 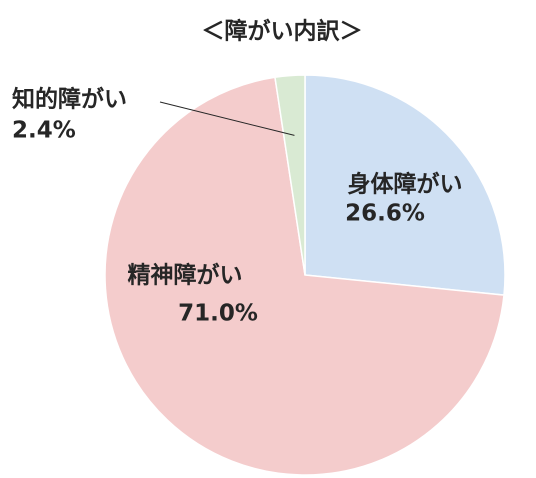 What do you see at coordinates (282, 31) in the screenshot?
I see `chart-title: ＜障がい内訳＞` at bounding box center [282, 31].